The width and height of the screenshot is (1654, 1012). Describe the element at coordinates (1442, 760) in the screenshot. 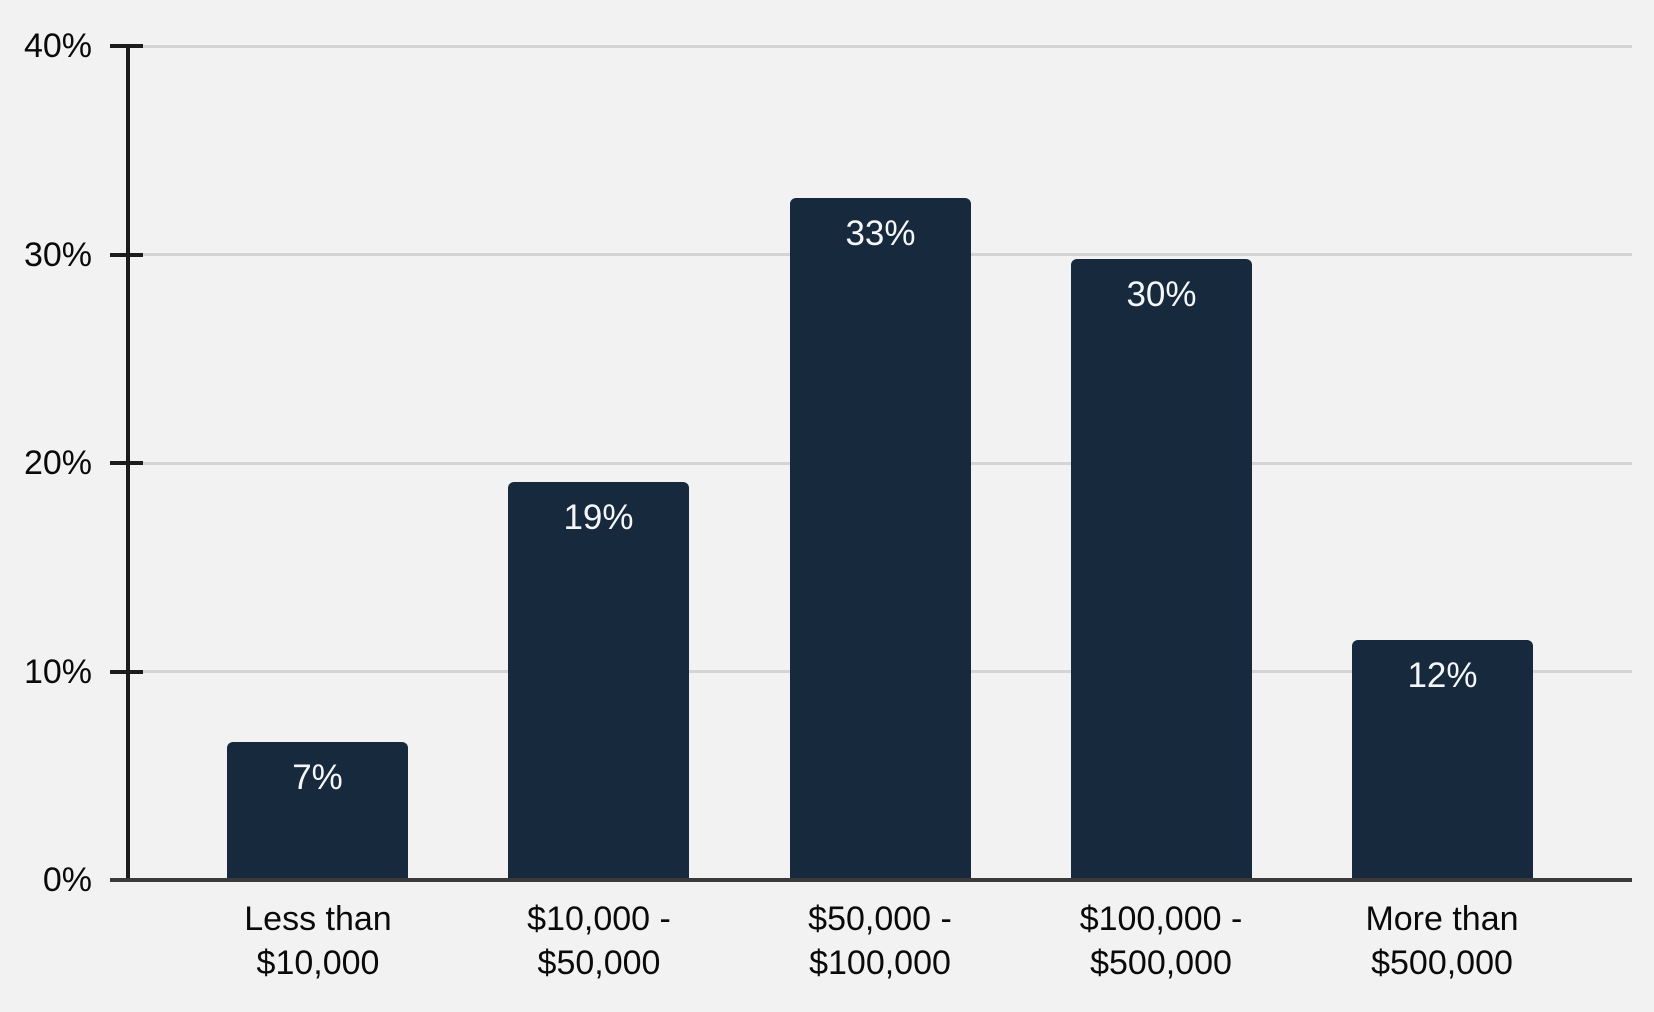

I see `bar: 12%` at that location.